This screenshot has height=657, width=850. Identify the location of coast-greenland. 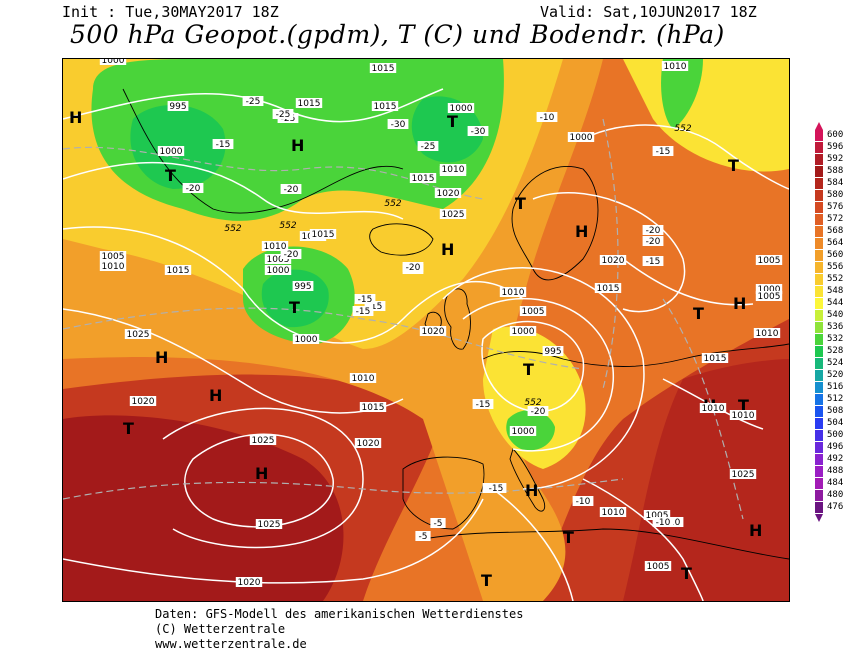
(263, 151).